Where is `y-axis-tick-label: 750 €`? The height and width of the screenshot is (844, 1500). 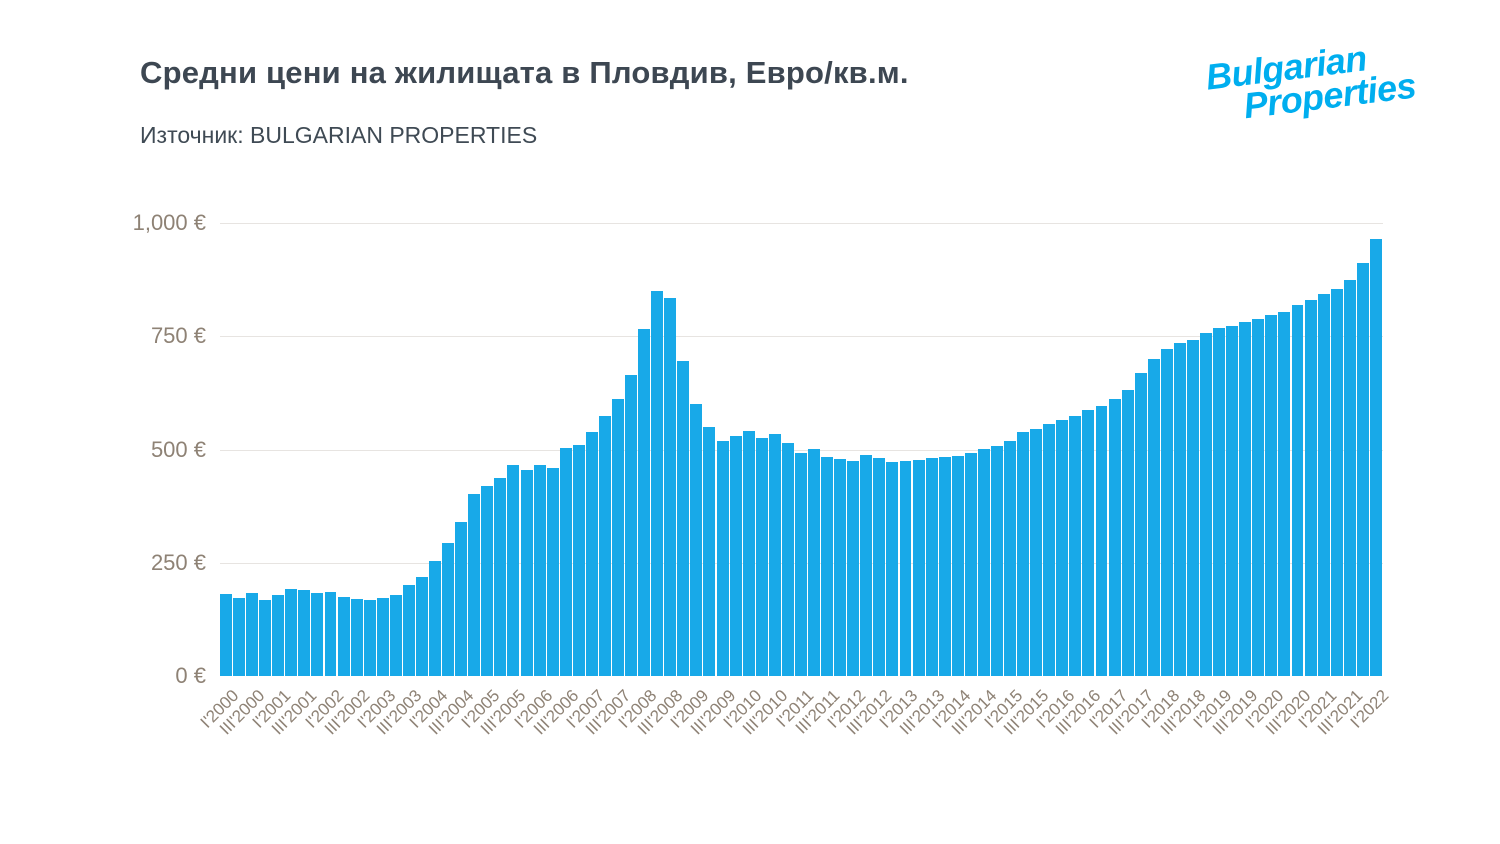
y-axis-tick-label: 750 € is located at coordinates (178, 336).